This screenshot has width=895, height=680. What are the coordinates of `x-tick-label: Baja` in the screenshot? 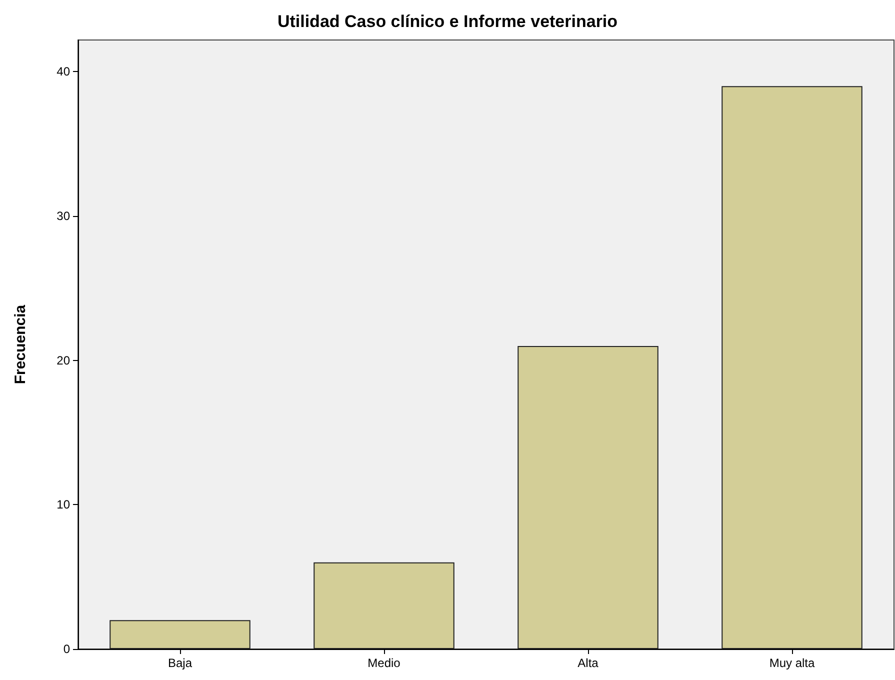 It's located at (180, 663).